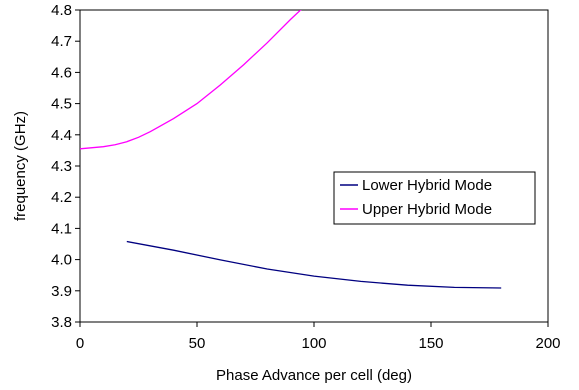  What do you see at coordinates (80, 343) in the screenshot?
I see `x-tick-label: 0` at bounding box center [80, 343].